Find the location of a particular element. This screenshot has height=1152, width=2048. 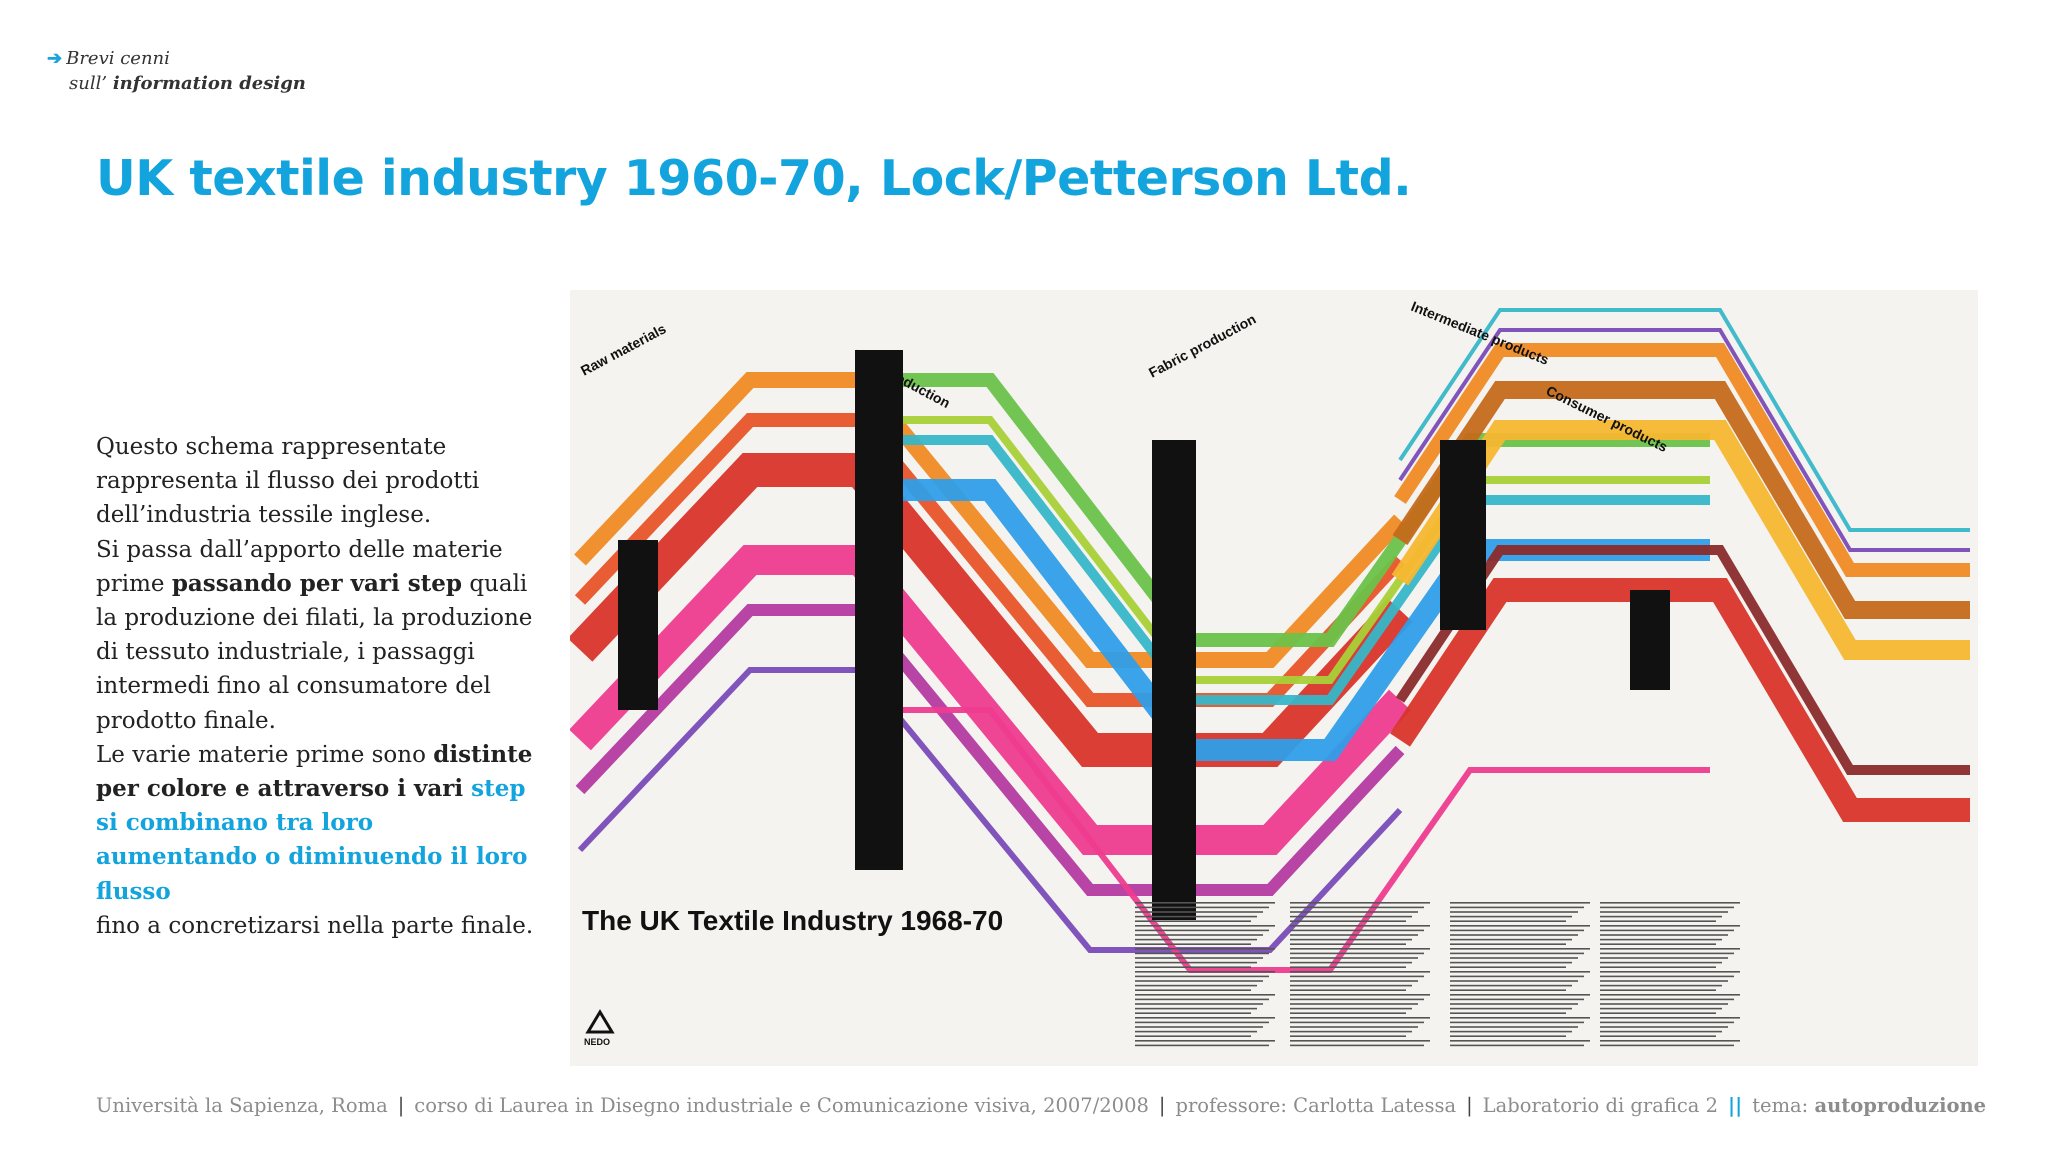

description-p3-bold: distinte per colore e attraverso i vari is located at coordinates (314, 771).